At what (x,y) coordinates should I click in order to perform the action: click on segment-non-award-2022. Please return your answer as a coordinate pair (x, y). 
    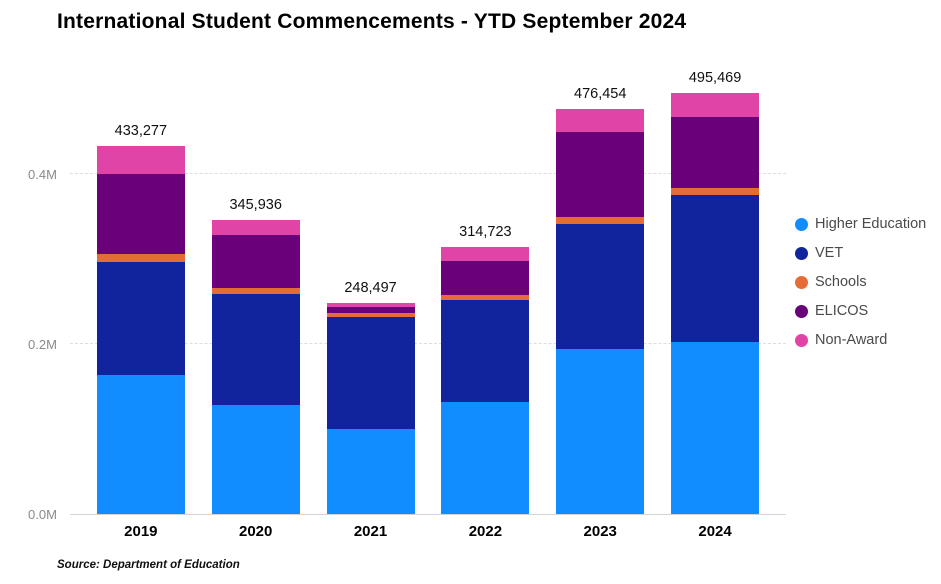
    Looking at the image, I should click on (485, 253).